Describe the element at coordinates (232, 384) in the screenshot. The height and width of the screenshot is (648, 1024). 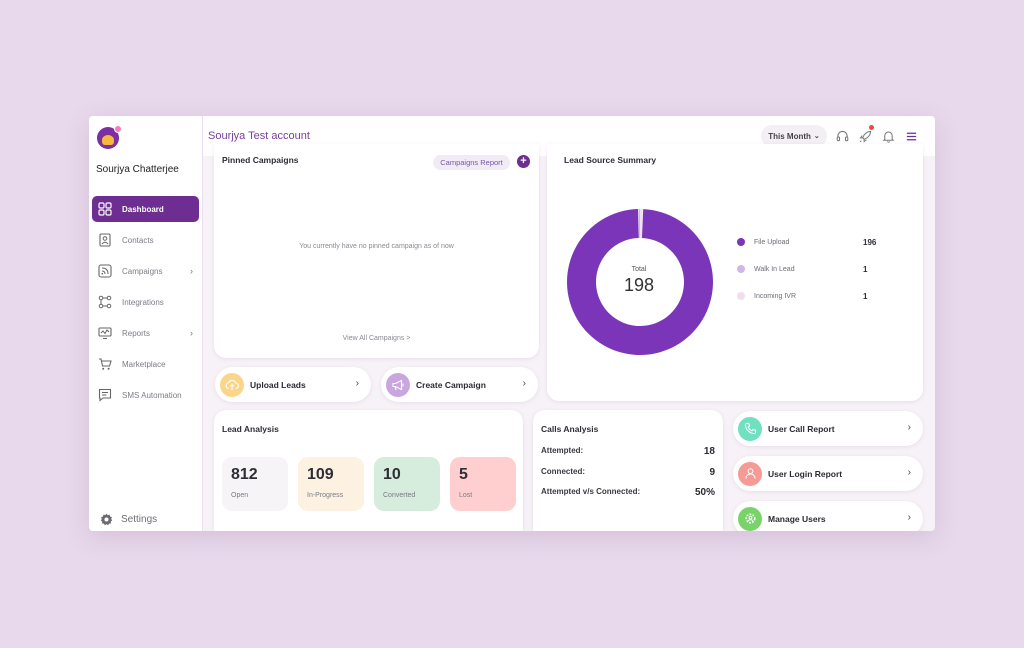
I see `upload-icon` at that location.